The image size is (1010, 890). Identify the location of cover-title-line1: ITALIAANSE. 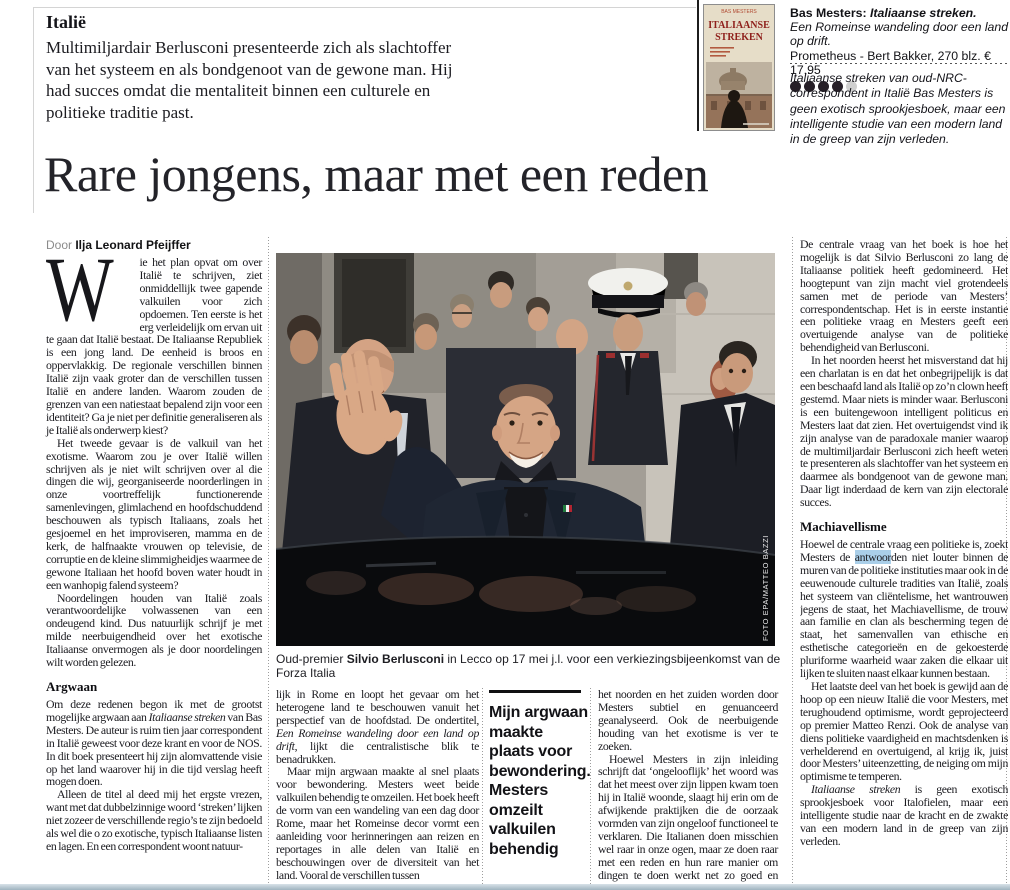
(739, 25).